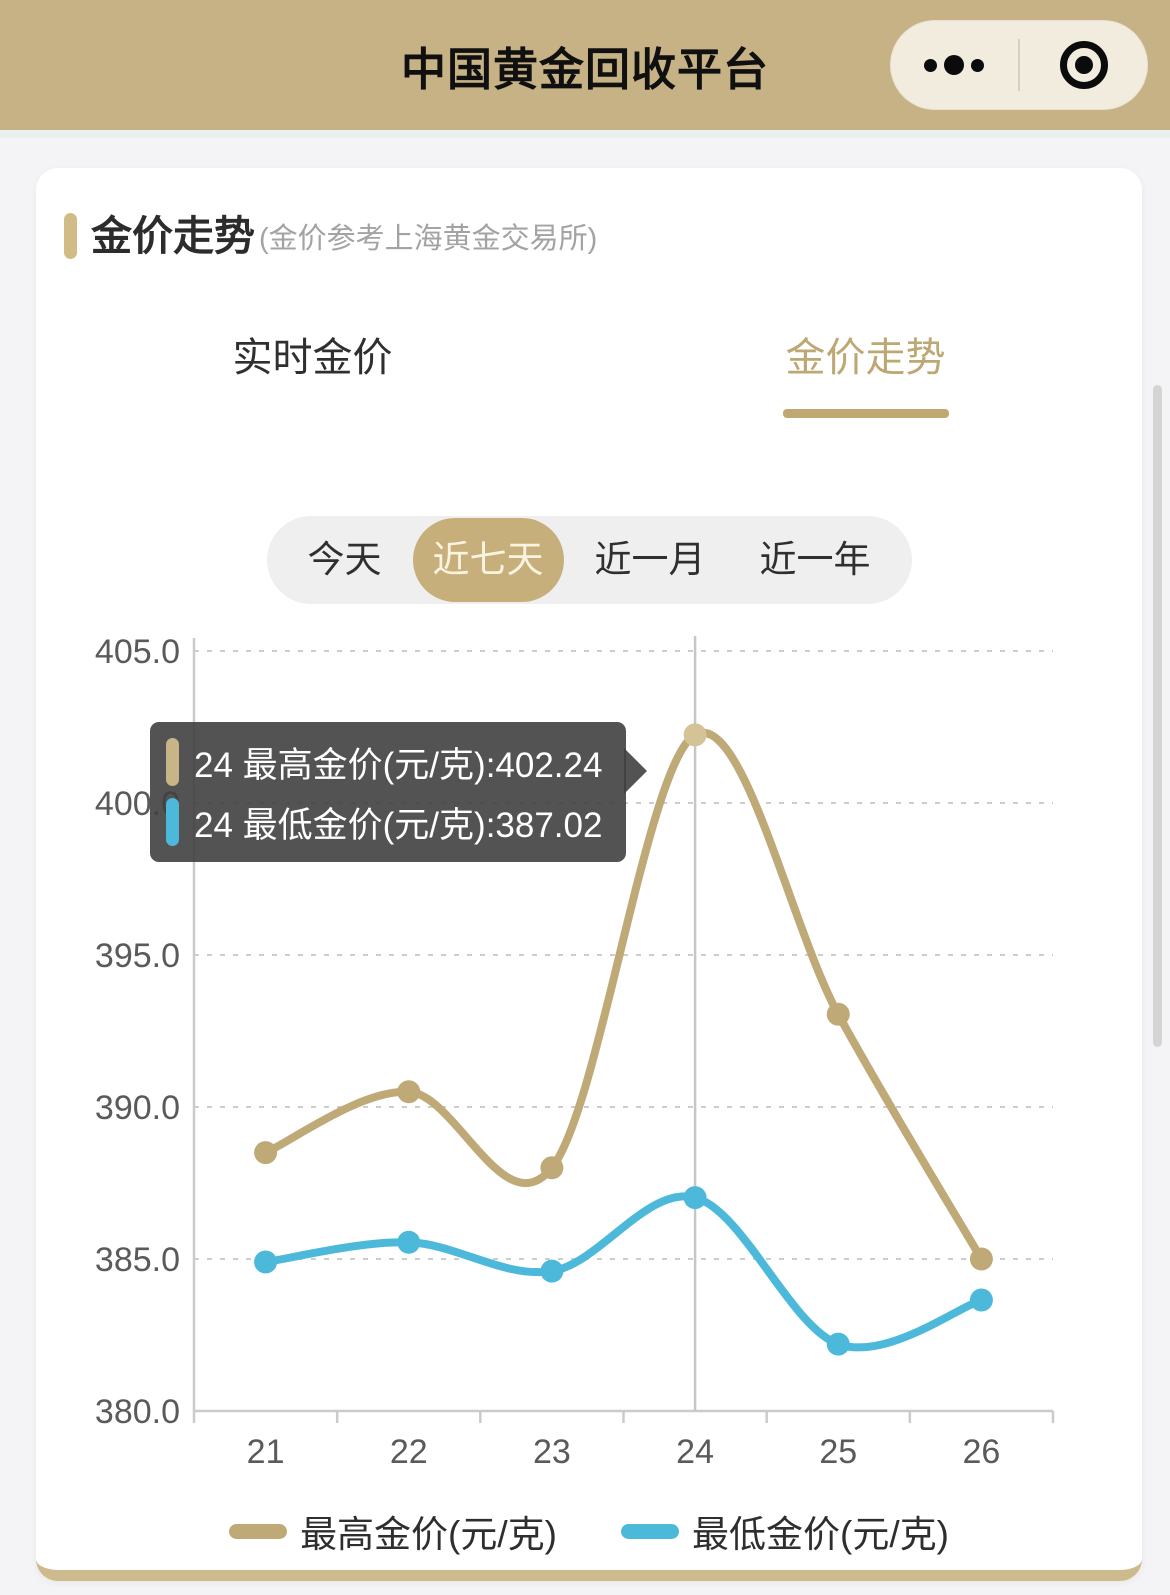 The width and height of the screenshot is (1170, 1595). What do you see at coordinates (70, 236) in the screenshot?
I see `accent-bar` at bounding box center [70, 236].